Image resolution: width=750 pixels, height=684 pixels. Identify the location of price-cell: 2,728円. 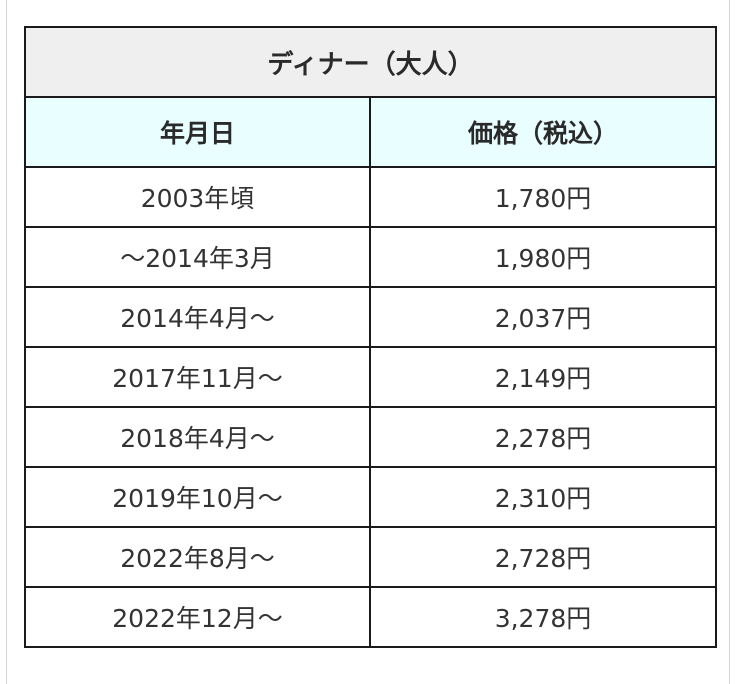
(543, 557).